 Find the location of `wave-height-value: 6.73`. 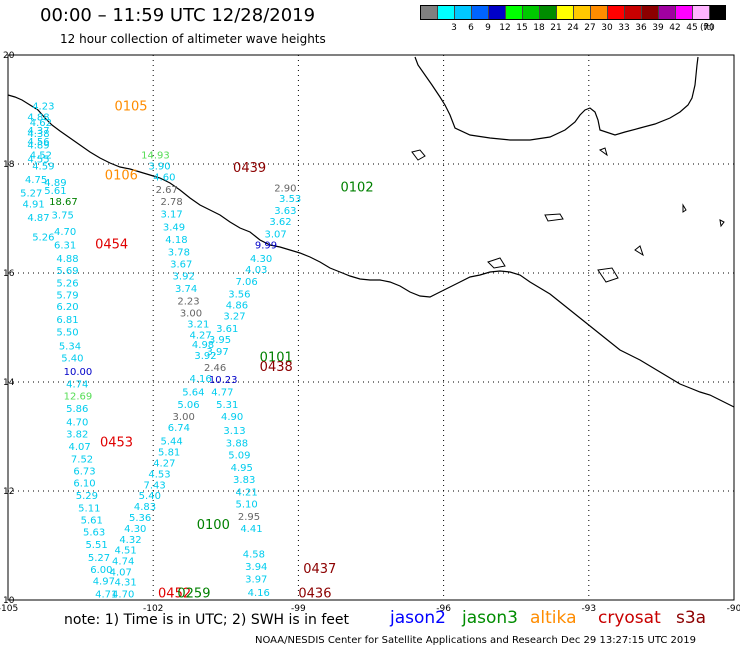

wave-height-value: 6.73 is located at coordinates (84, 472).